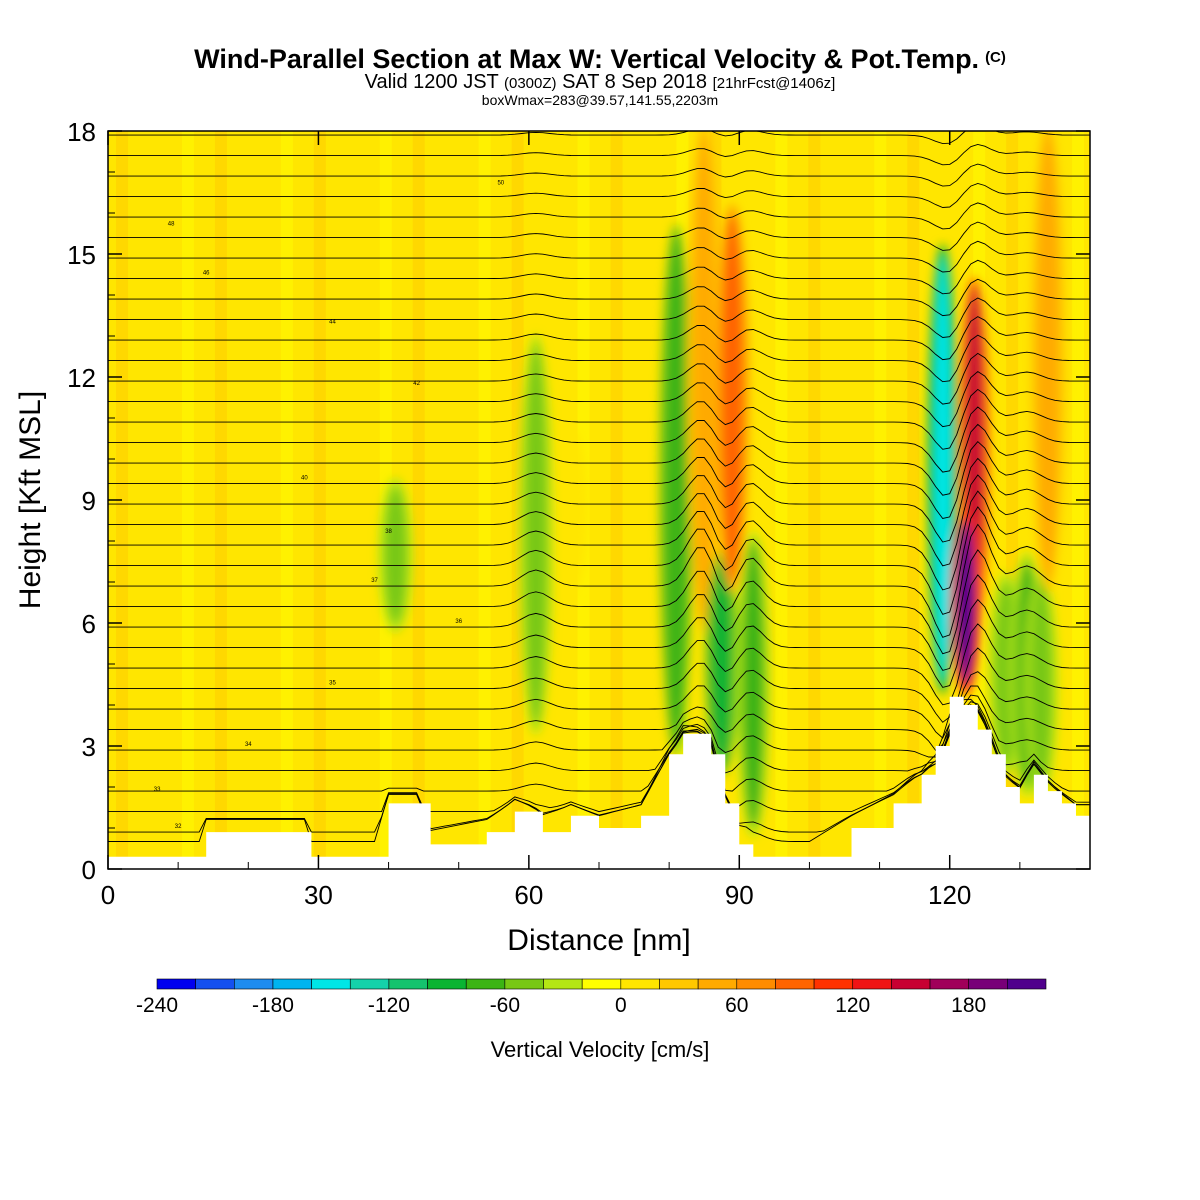  I want to click on isentrope-label: 46, so click(206, 274).